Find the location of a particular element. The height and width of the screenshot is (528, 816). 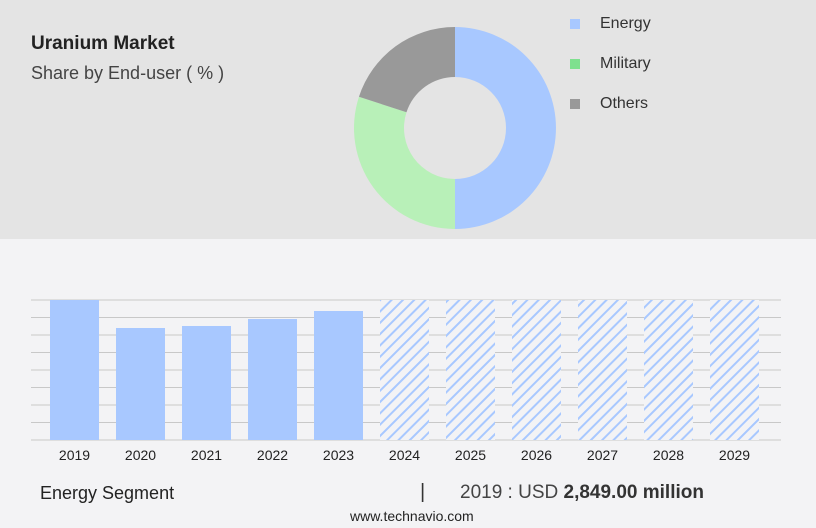

x-tick-label: 2029 is located at coordinates (734, 455).